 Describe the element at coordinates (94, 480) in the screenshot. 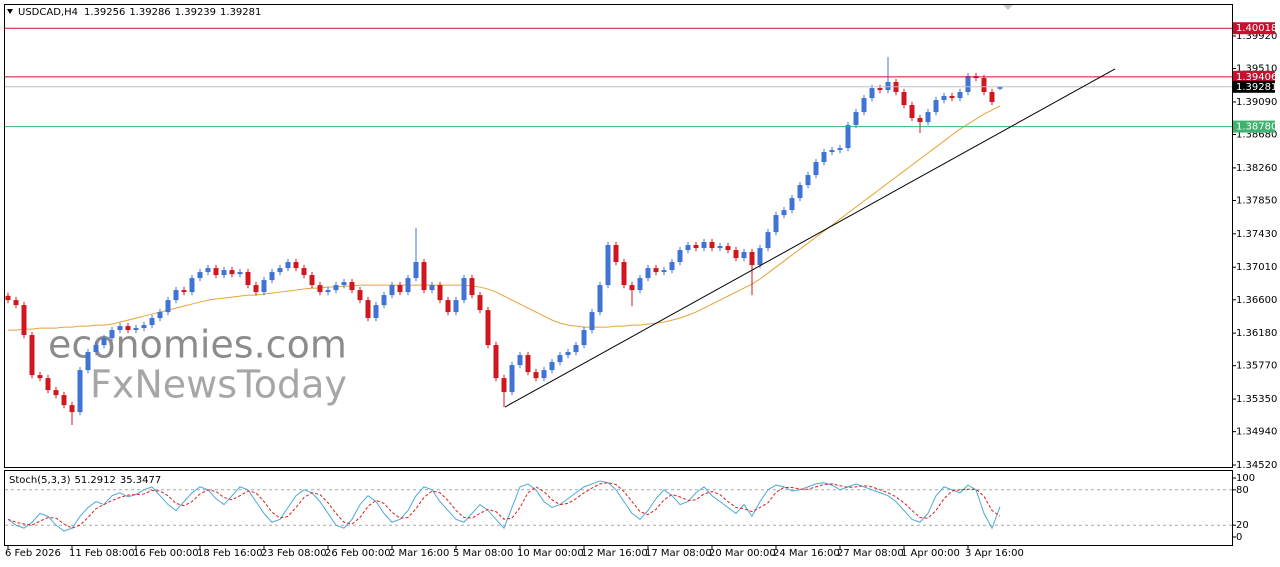

I see `stoch-k-value: 51.2912` at that location.